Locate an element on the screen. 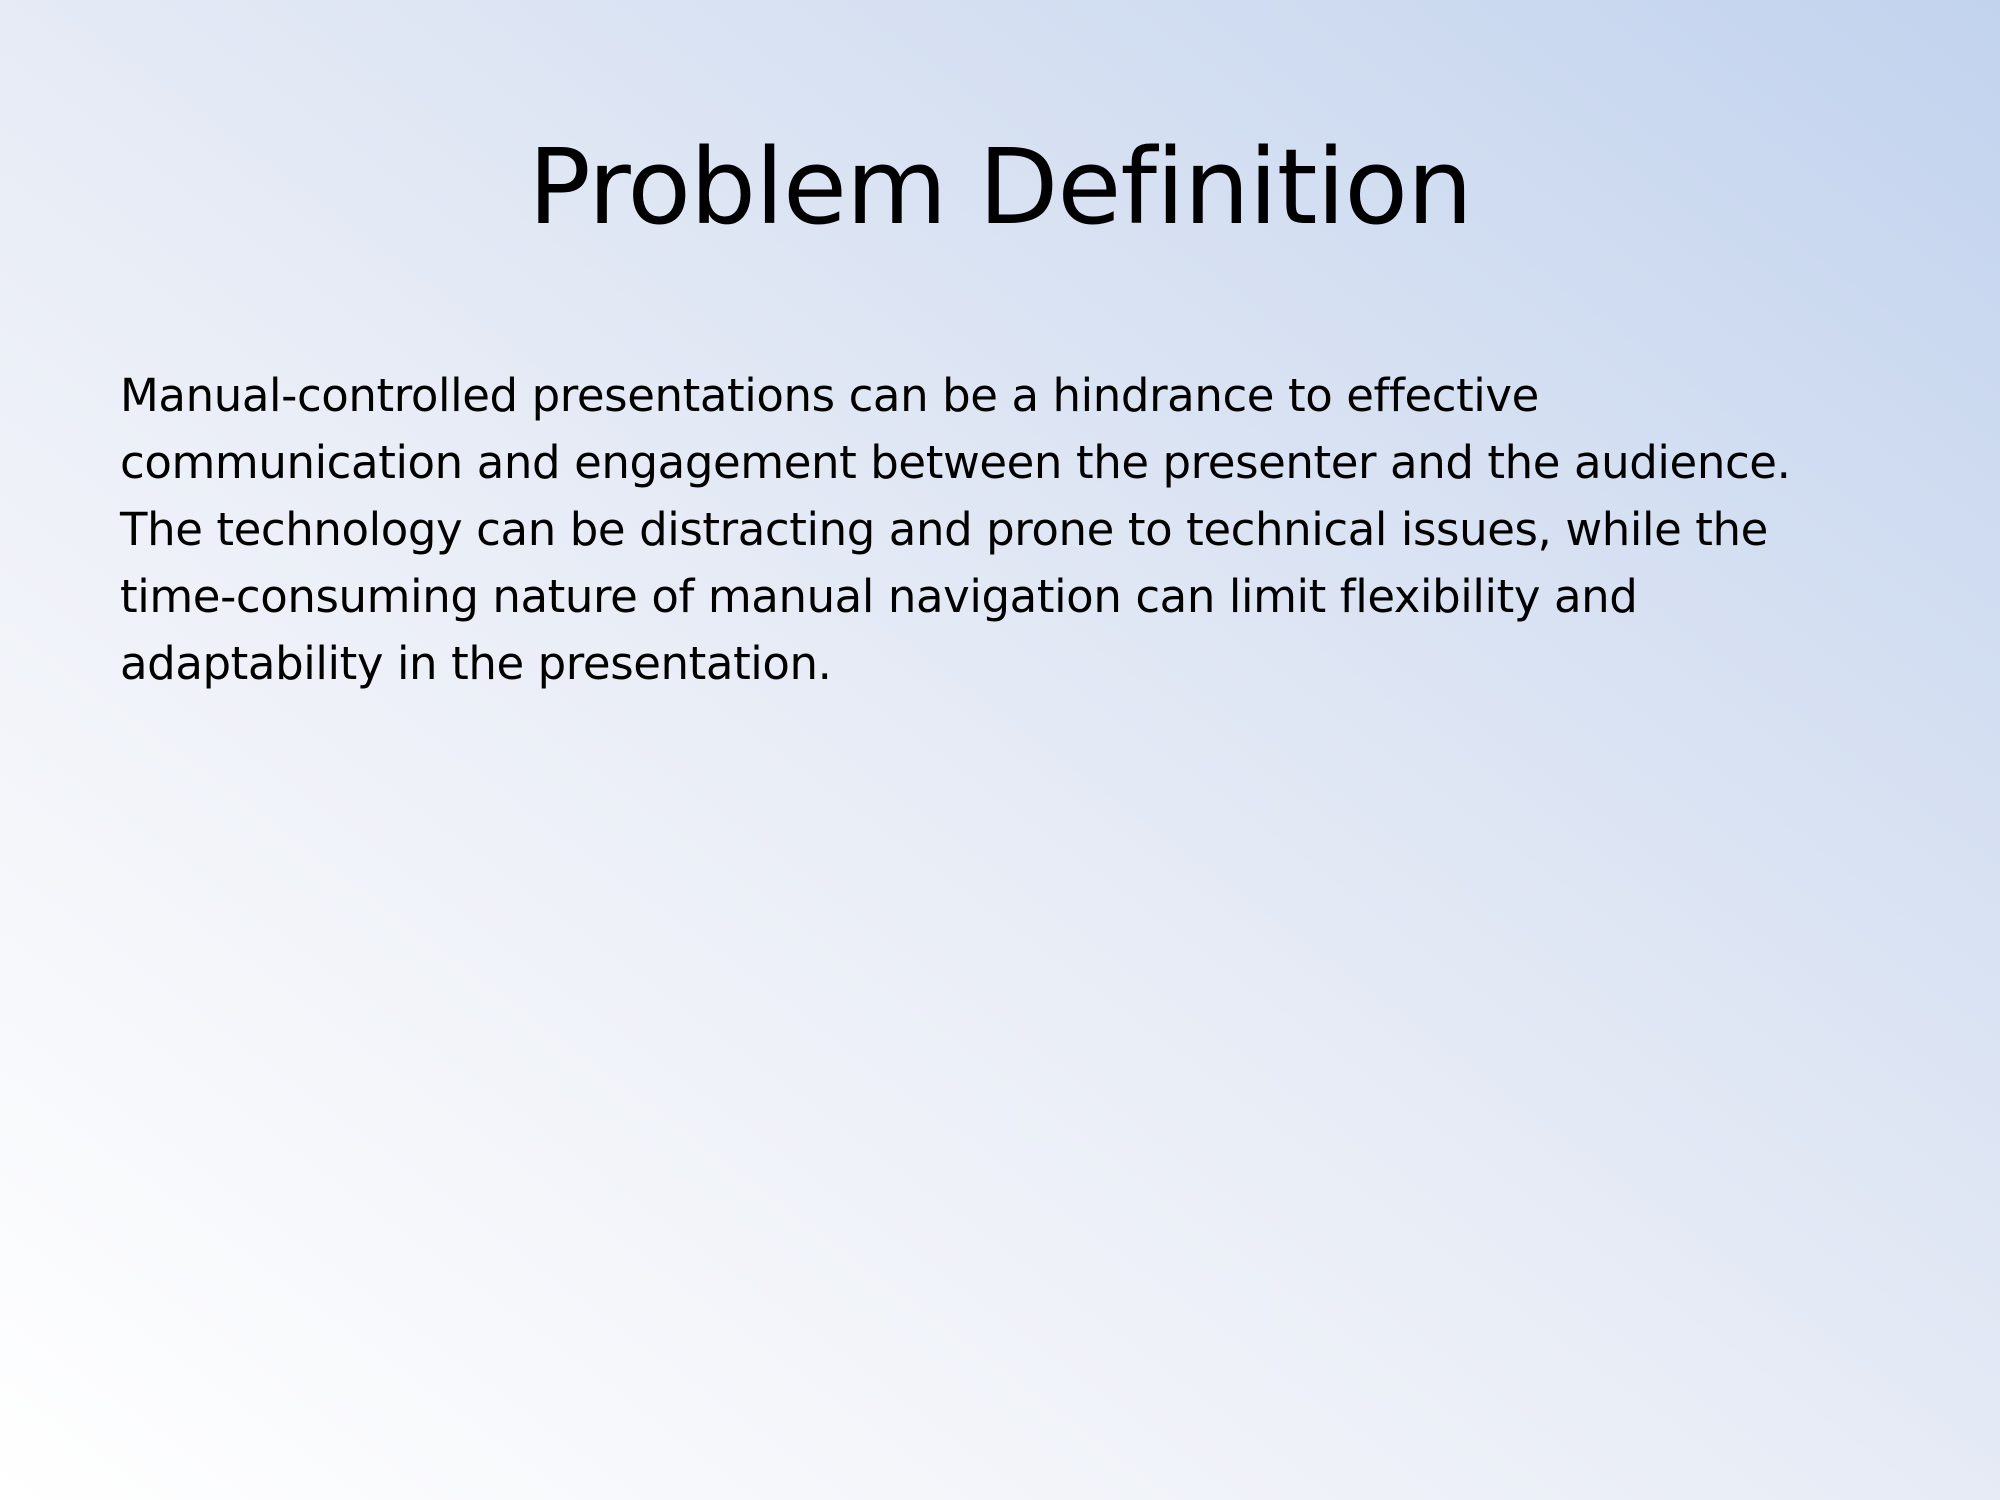  slide-title: Problem Definition is located at coordinates (1000, 187).